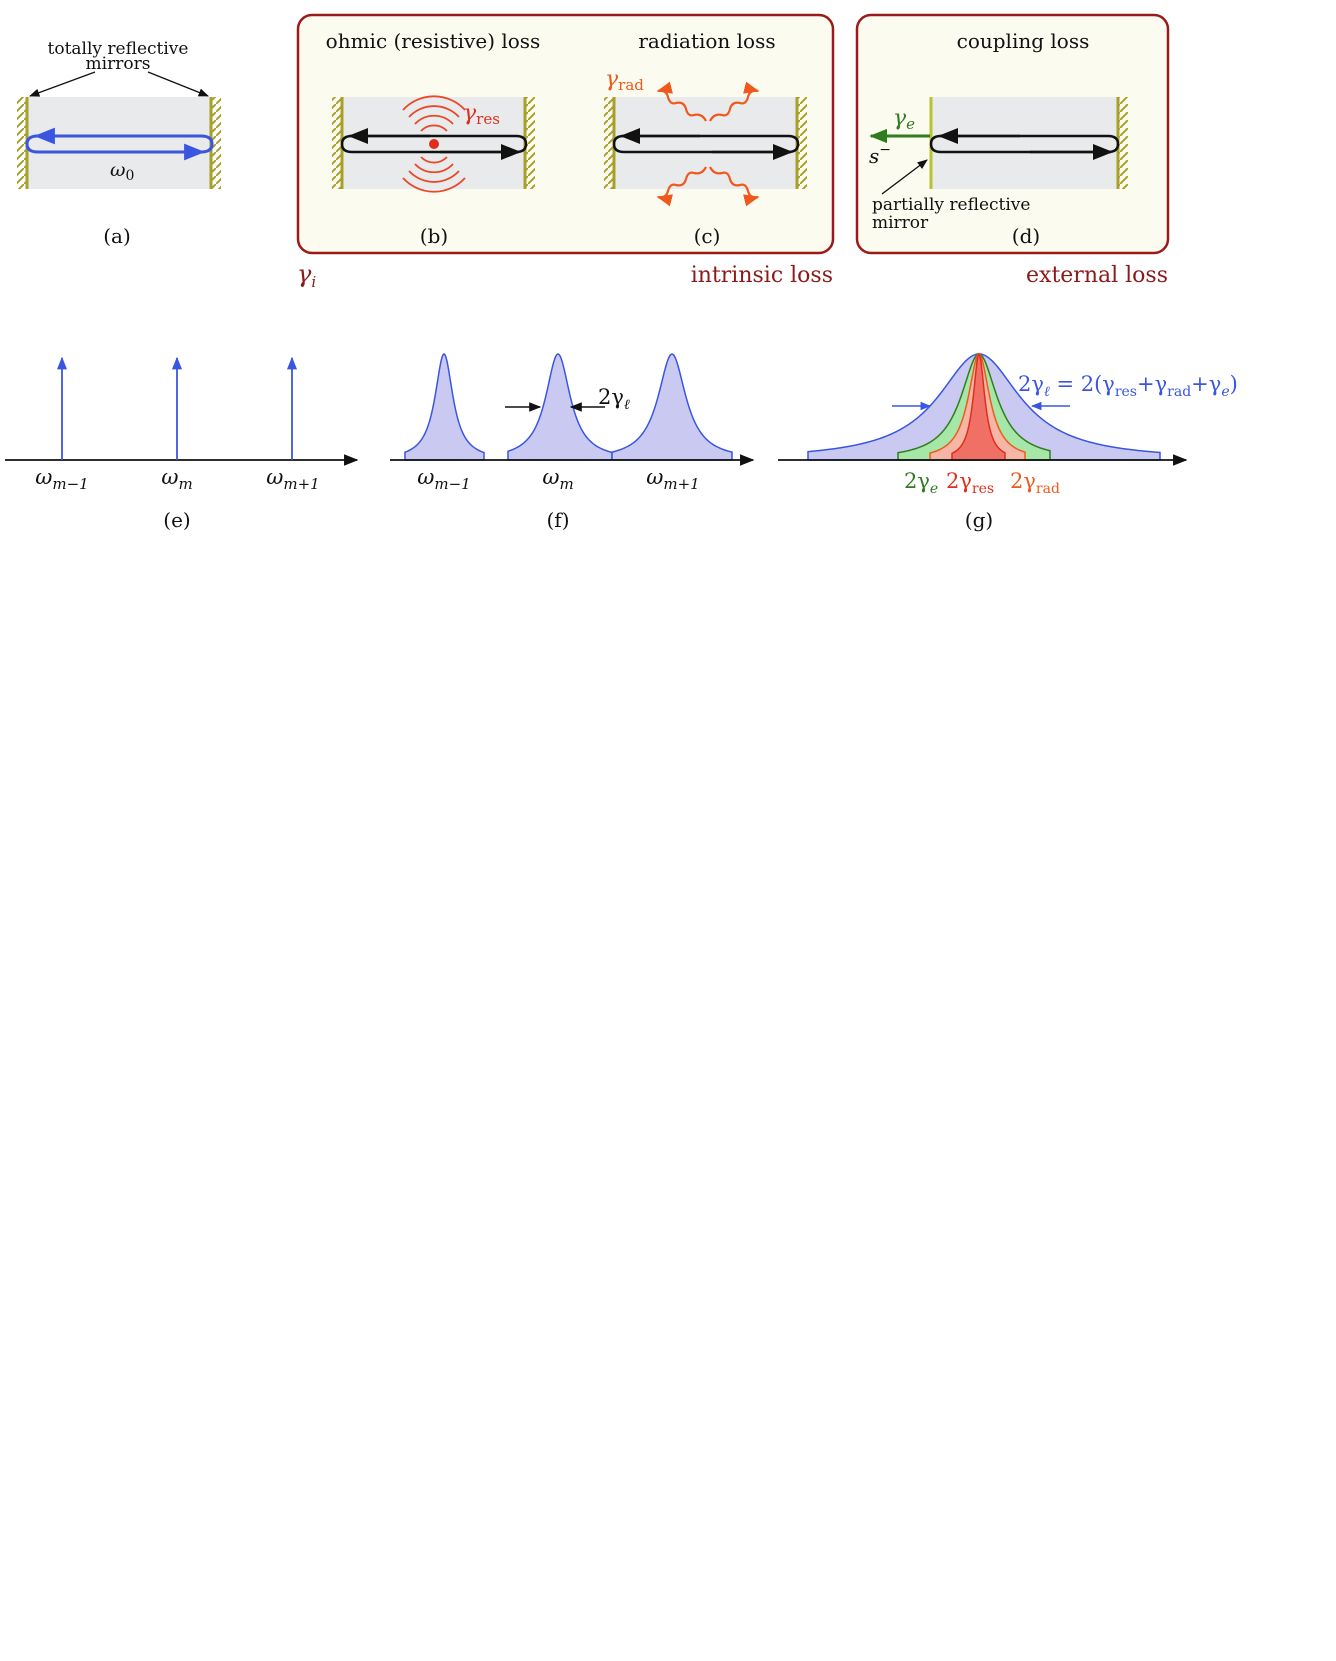  I want to click on mirror-hatch-left-a, so click(21, 143).